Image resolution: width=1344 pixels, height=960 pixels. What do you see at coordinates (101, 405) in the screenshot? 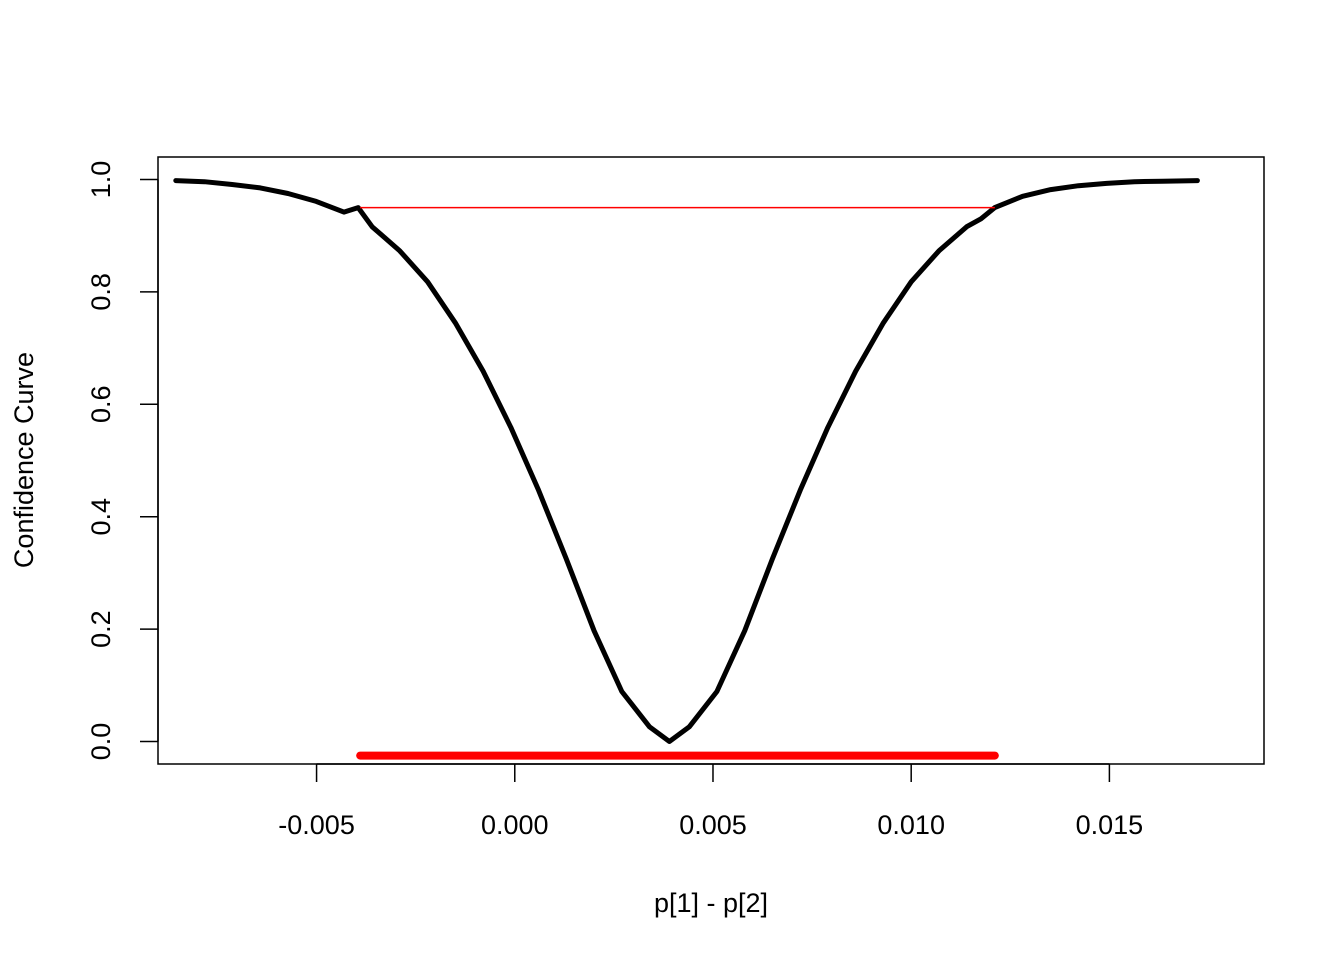
I see `y-tick-label: 0.6` at bounding box center [101, 405].